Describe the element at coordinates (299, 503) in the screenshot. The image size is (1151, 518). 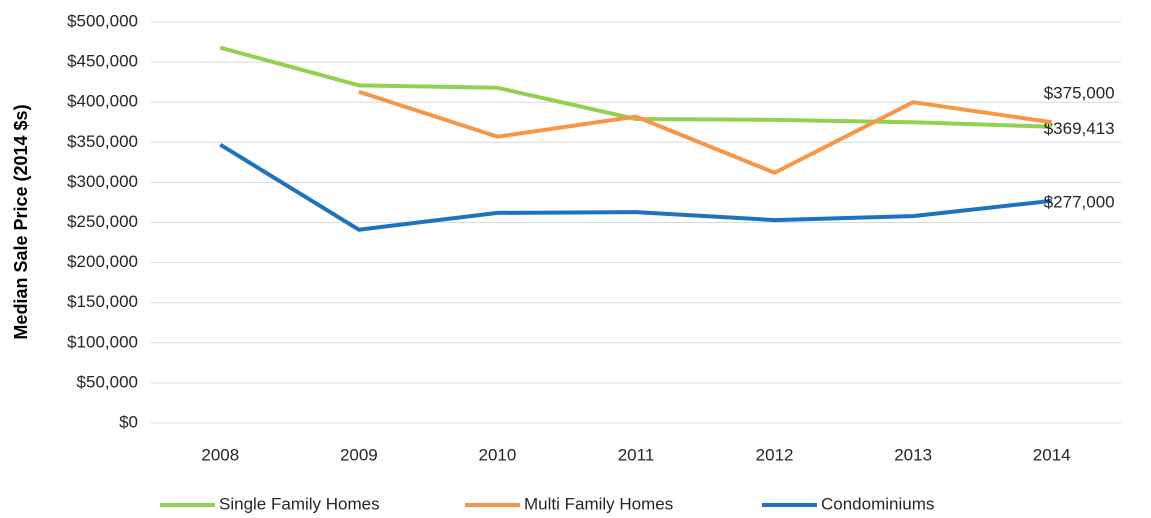
I see `legend-label: Single Family Homes` at that location.